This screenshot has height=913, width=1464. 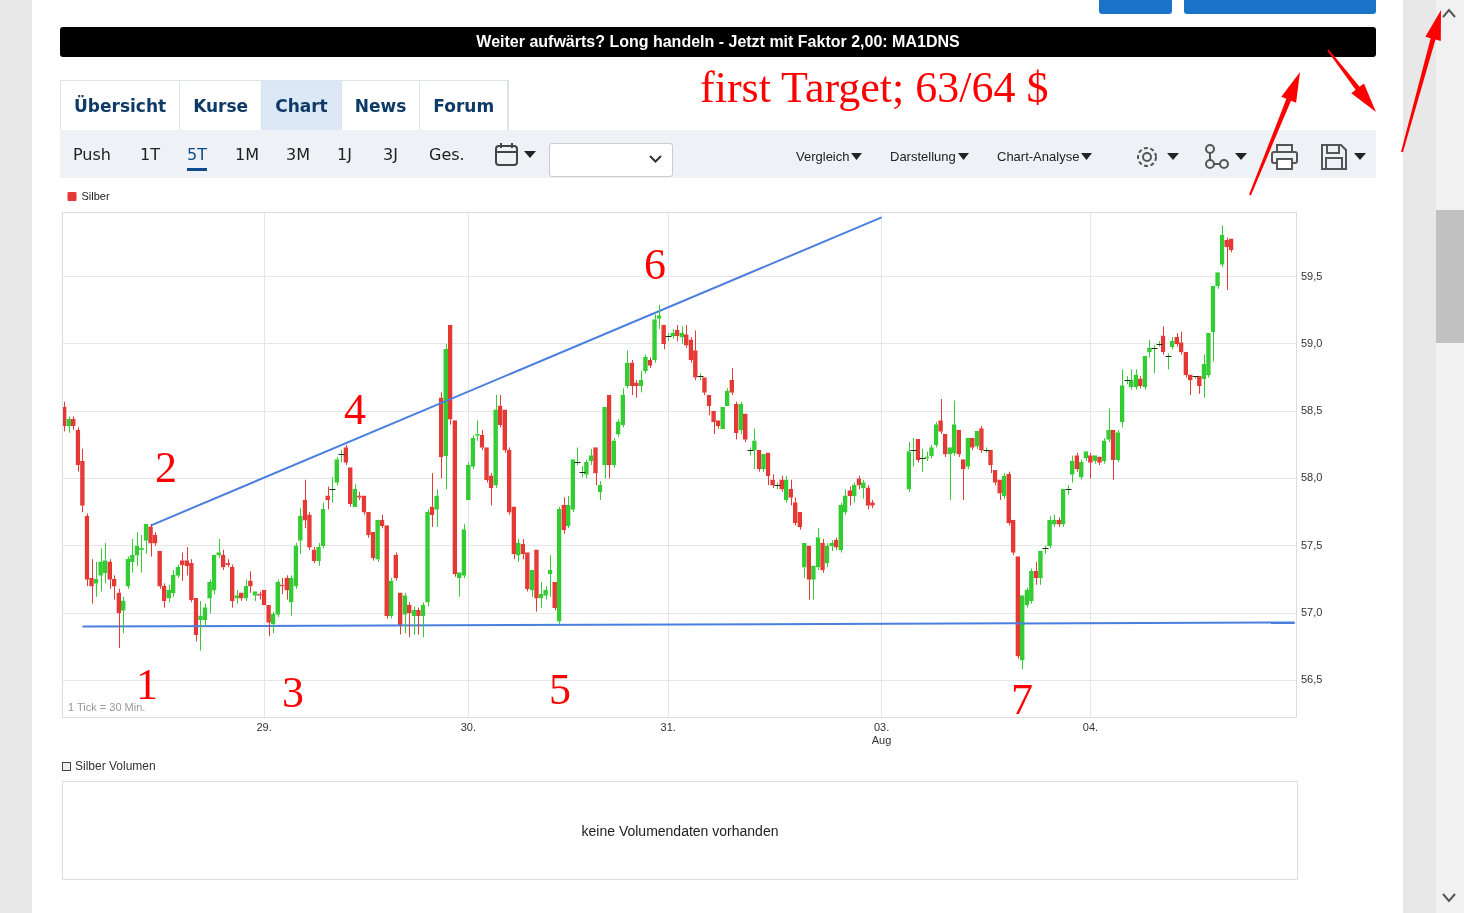 I want to click on annotation: 3, so click(x=293, y=692).